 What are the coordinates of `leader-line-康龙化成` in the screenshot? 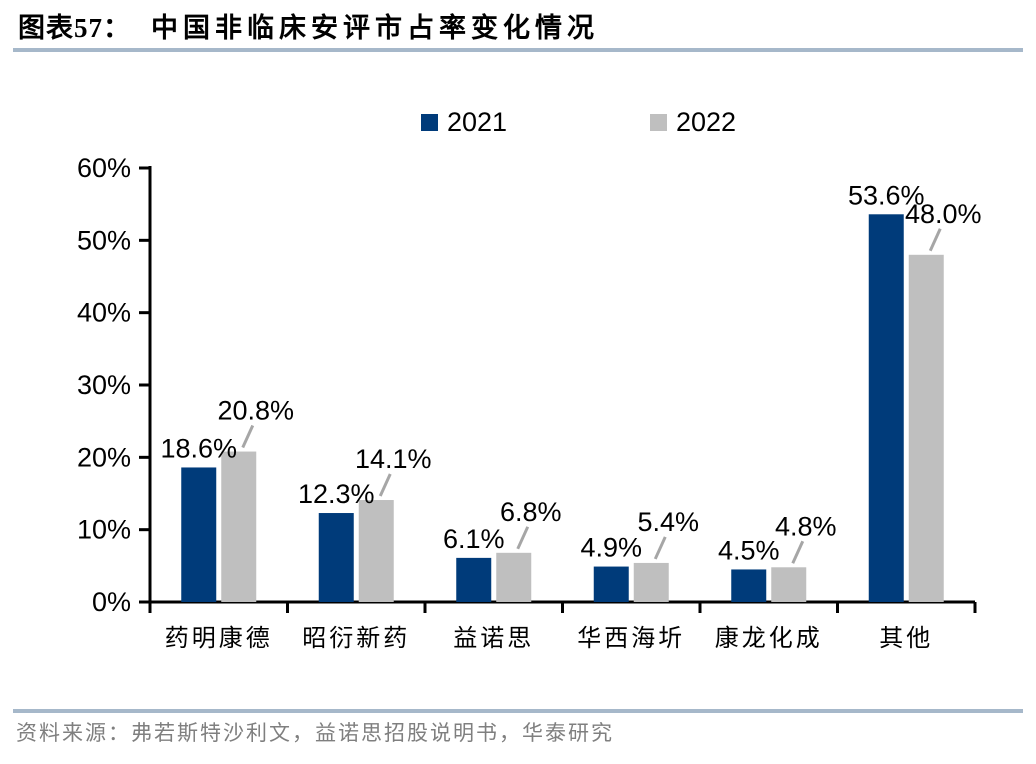 It's located at (798, 552).